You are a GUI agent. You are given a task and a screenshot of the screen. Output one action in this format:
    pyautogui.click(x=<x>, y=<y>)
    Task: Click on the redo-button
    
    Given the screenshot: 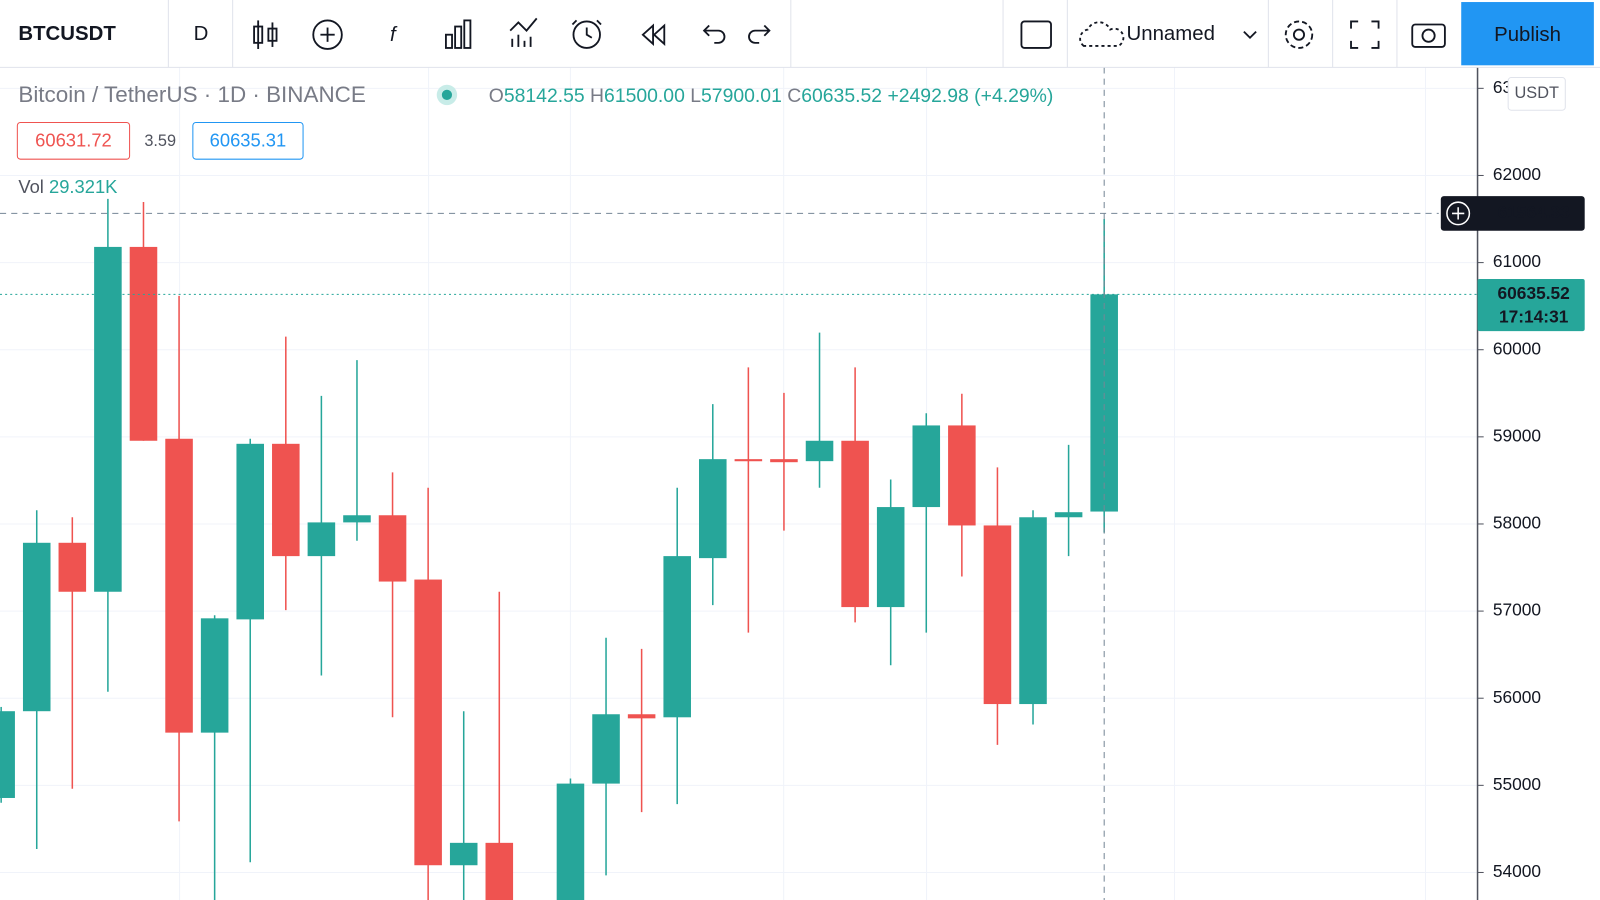 What is the action you would take?
    pyautogui.click(x=759, y=34)
    